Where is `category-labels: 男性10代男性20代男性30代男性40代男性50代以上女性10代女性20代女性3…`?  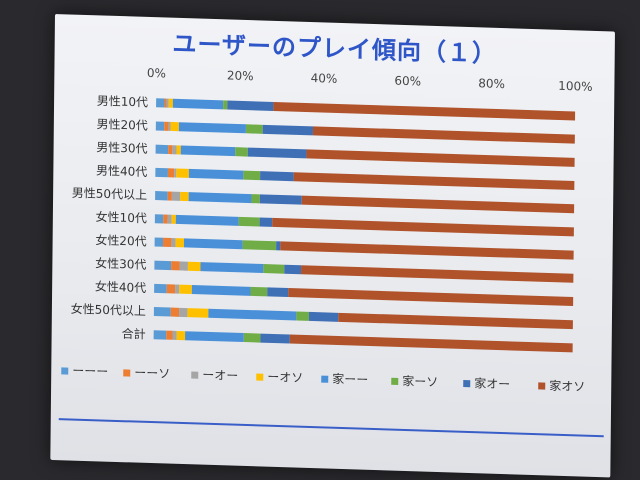 category-labels: 男性10代男性20代男性30代男性40代男性50代以上女性10代女性20代女性3… is located at coordinates (110, 218).